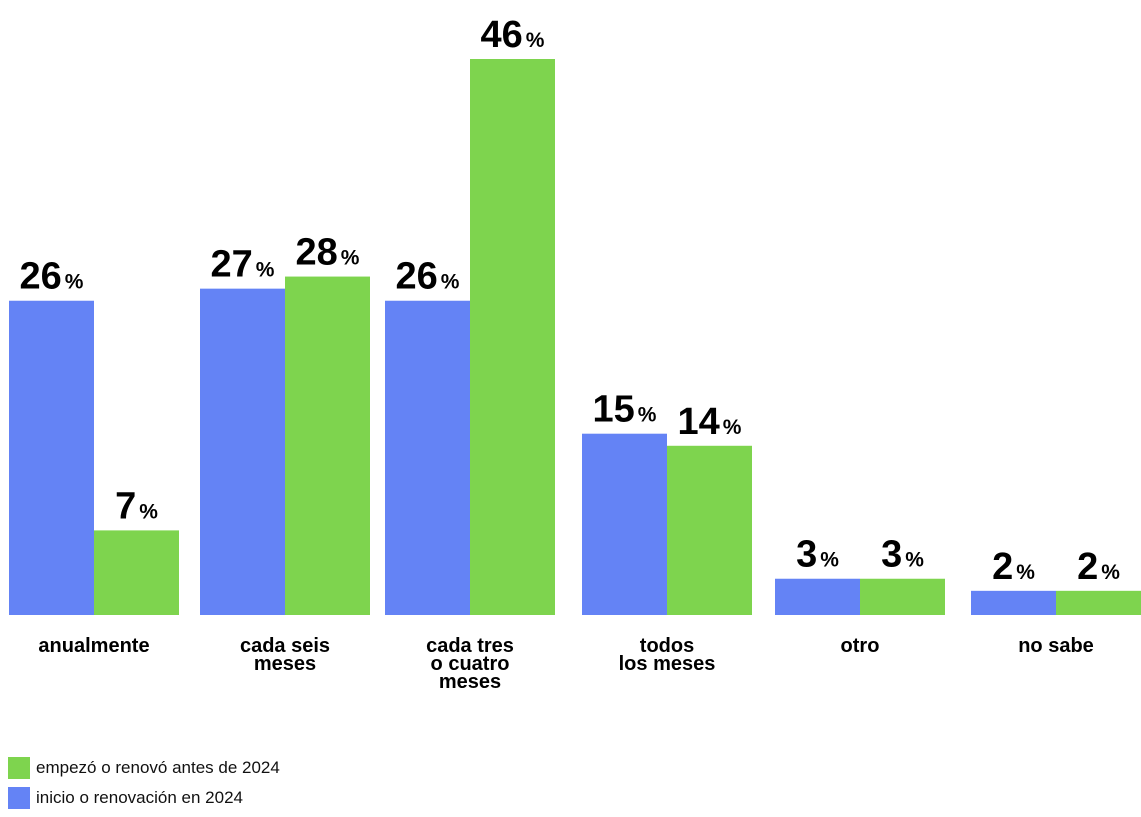  What do you see at coordinates (285, 655) in the screenshot?
I see `category-label: cada seis meses` at bounding box center [285, 655].